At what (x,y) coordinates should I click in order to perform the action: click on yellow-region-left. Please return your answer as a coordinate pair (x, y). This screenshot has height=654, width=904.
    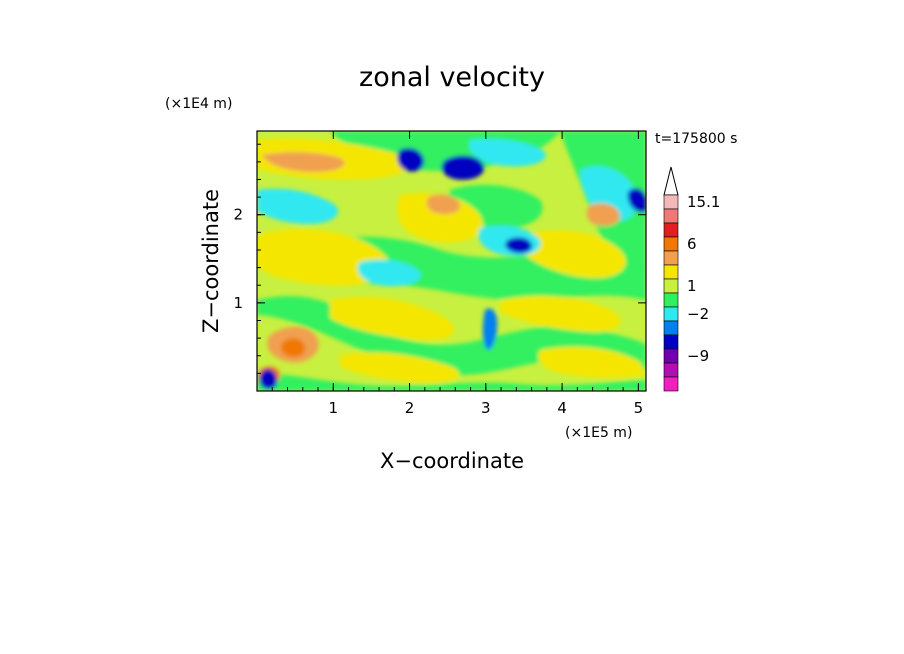
    Looking at the image, I should click on (324, 257).